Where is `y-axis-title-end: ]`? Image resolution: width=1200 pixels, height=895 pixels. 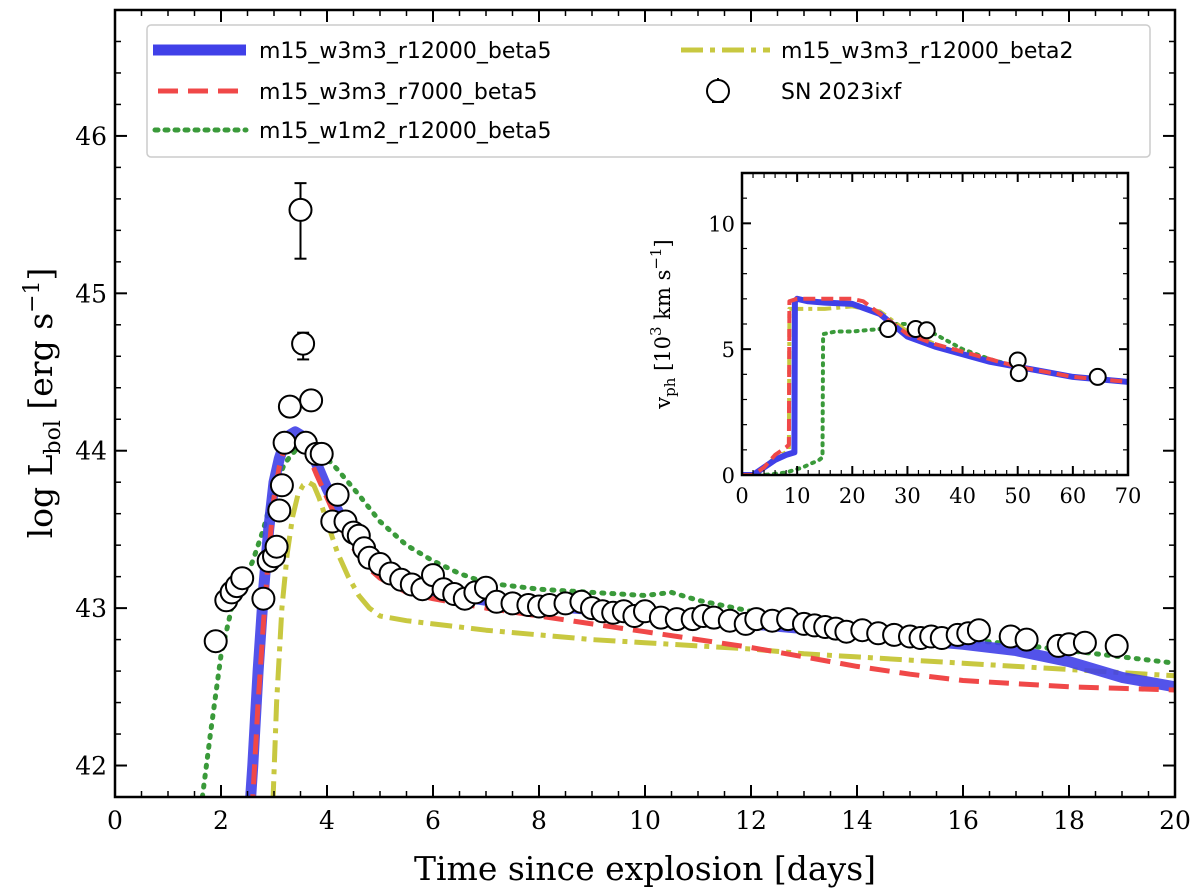 y-axis-title-end: ] is located at coordinates (40, 274).